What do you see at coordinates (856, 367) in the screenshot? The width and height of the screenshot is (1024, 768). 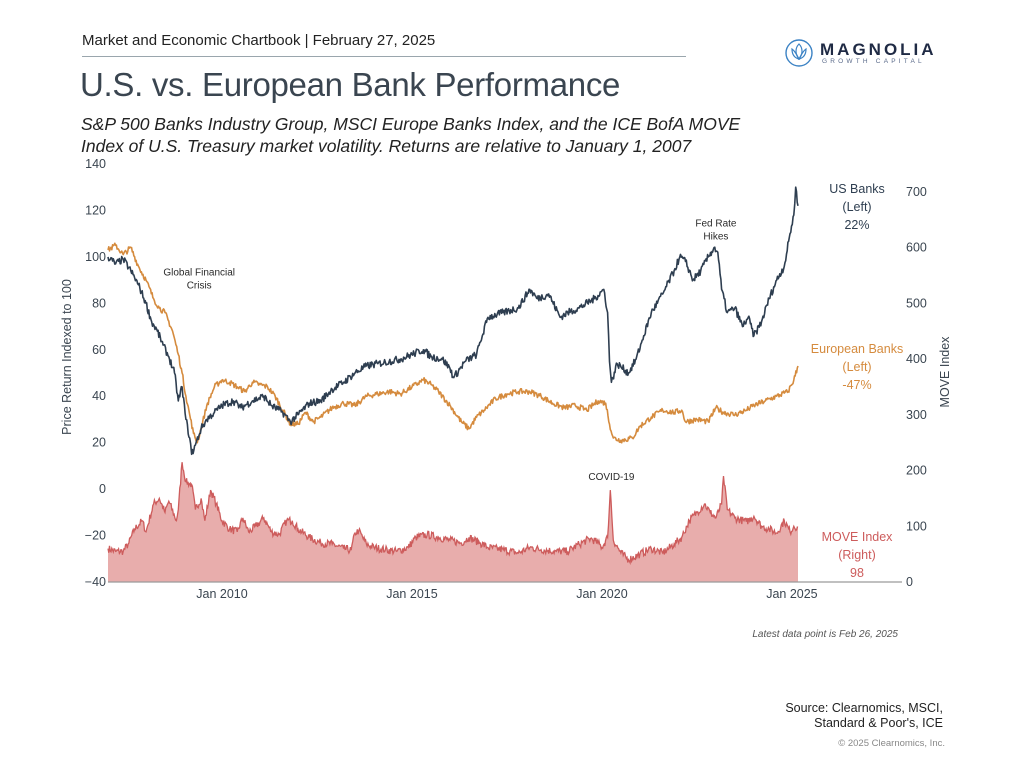 I see `legend-european-banks: (Left)` at bounding box center [856, 367].